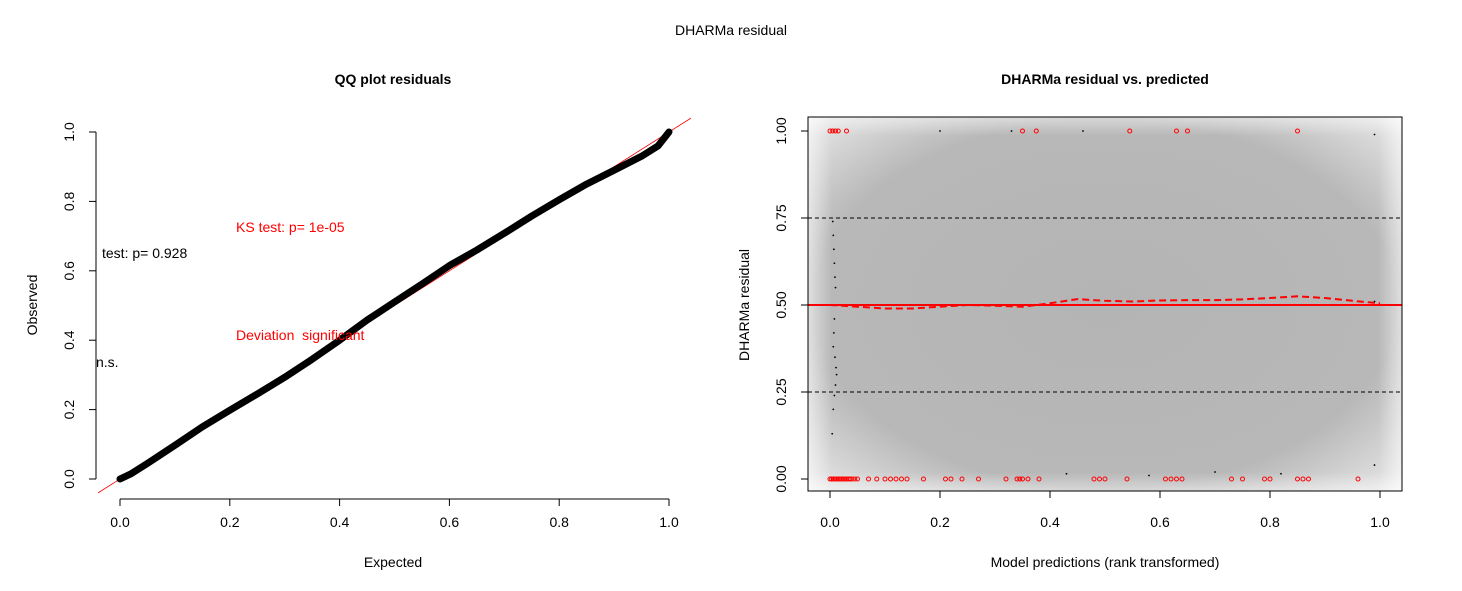 This screenshot has width=1462, height=591. What do you see at coordinates (393, 79) in the screenshot?
I see `qq-title: QQ plot residuals` at bounding box center [393, 79].